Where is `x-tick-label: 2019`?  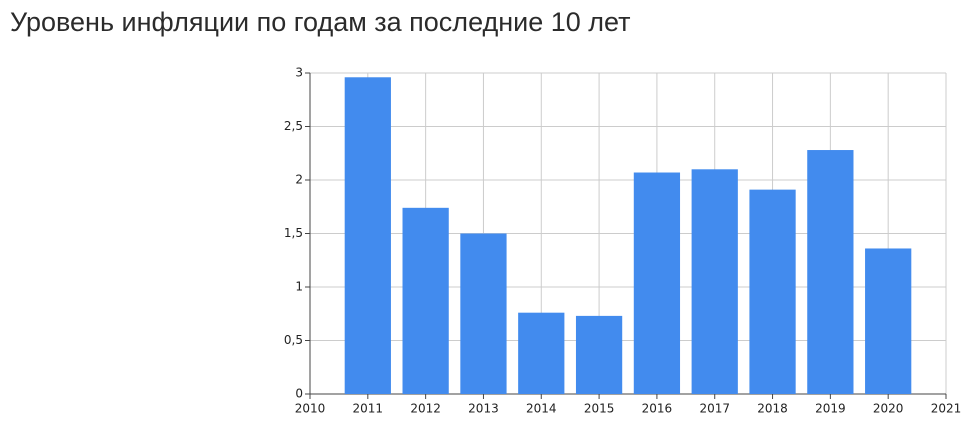
x-tick-label: 2019 is located at coordinates (830, 409).